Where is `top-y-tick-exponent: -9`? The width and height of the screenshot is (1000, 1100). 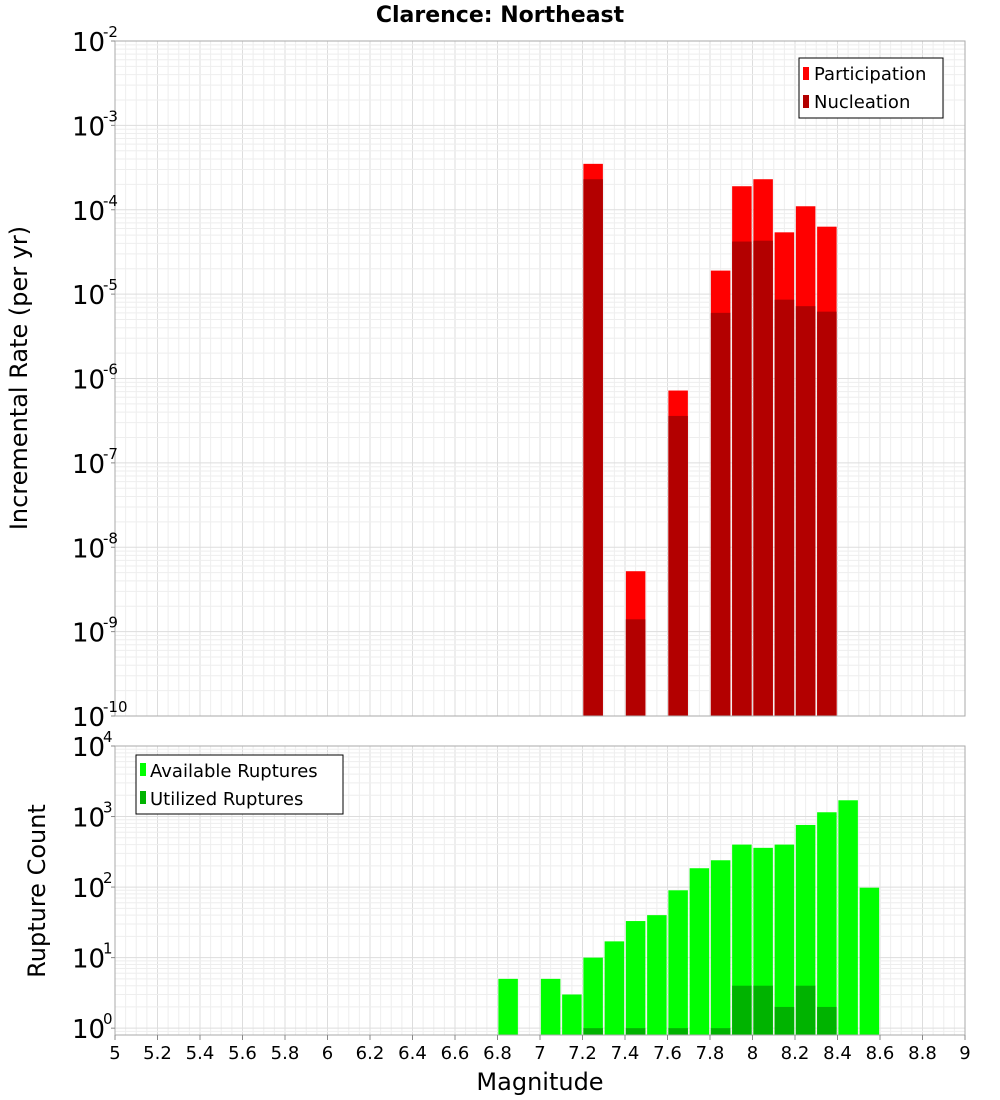 top-y-tick-exponent: -9 is located at coordinates (110, 623).